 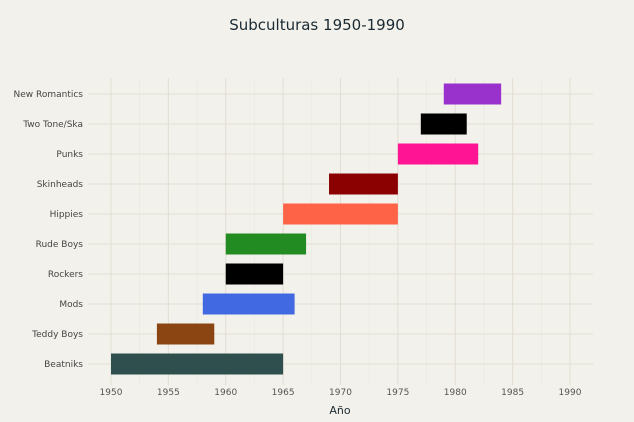 I want to click on bar-two-tone-ska, so click(x=443, y=124).